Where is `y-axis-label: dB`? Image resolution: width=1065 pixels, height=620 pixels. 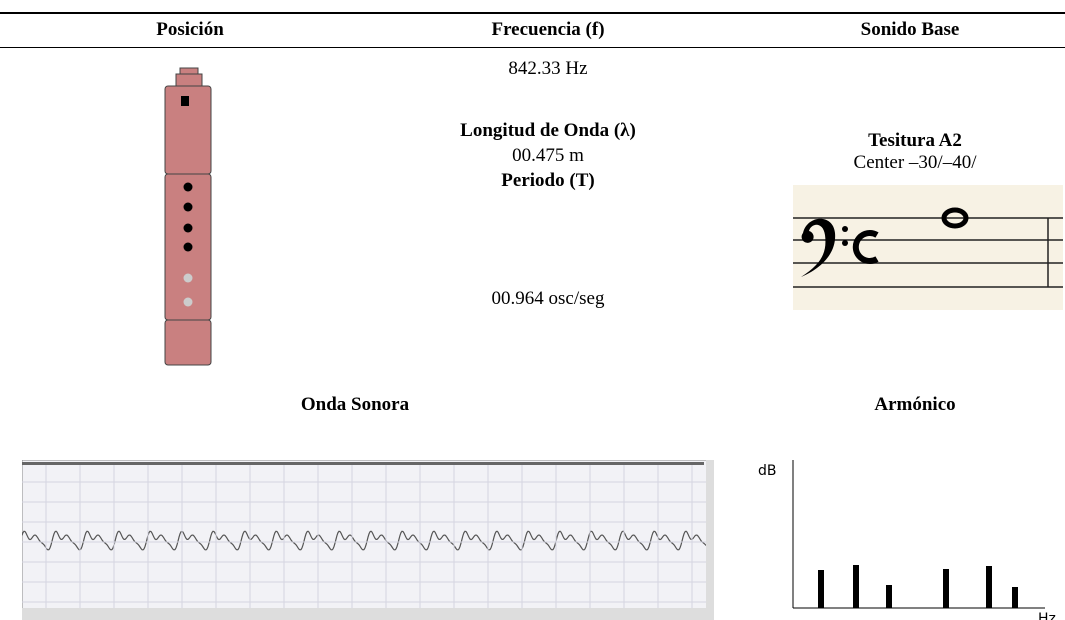 y-axis-label: dB is located at coordinates (767, 471).